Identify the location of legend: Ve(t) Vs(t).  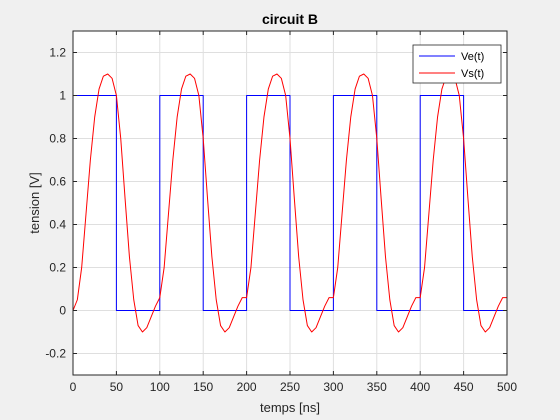
(457, 64).